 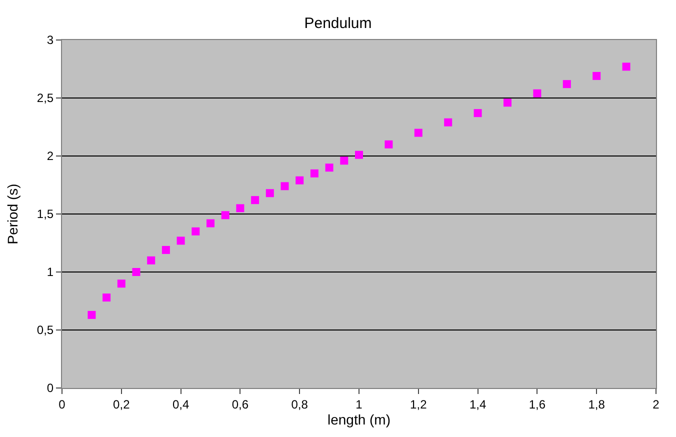 What do you see at coordinates (537, 404) in the screenshot?
I see `x-tick-label: 1,6` at bounding box center [537, 404].